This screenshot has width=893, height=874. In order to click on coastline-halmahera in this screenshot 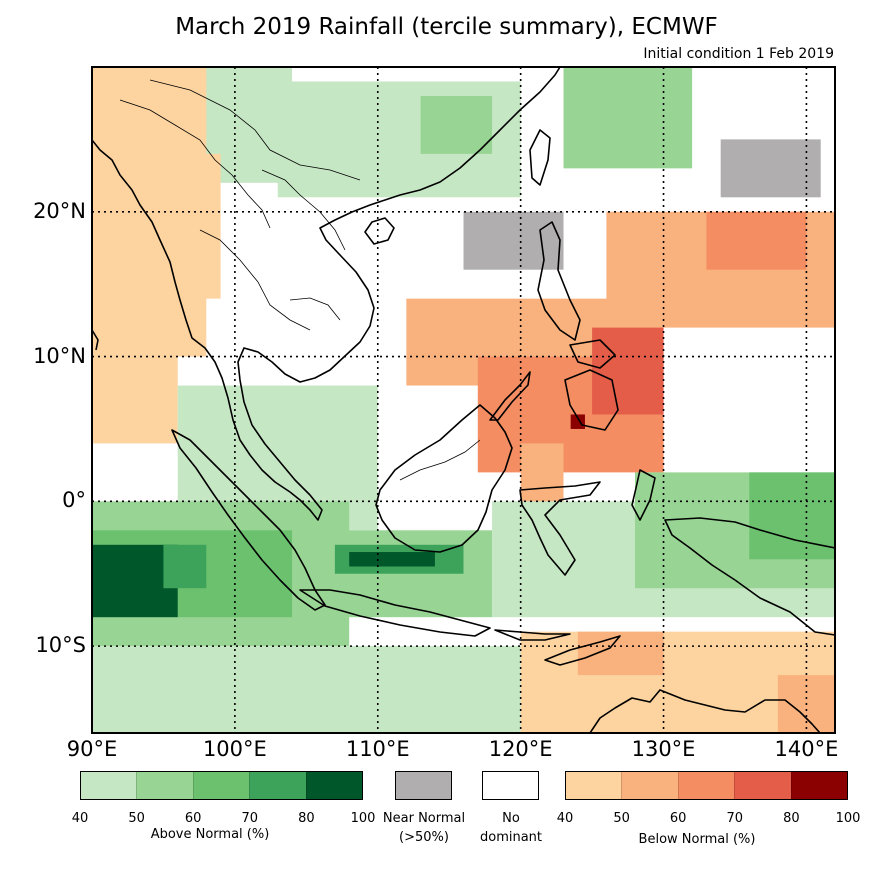, I will do `click(643, 495)`.